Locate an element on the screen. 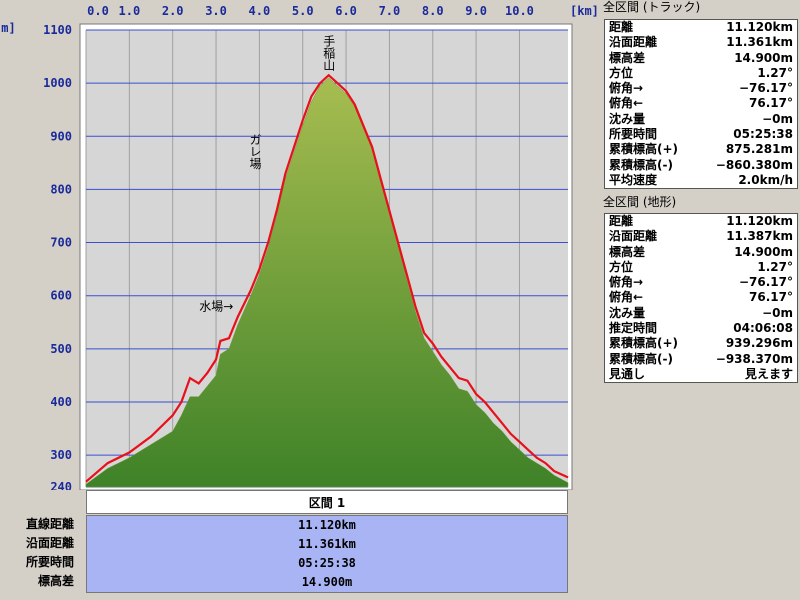  table-row: 沿面距離 11.361km is located at coordinates (701, 42).